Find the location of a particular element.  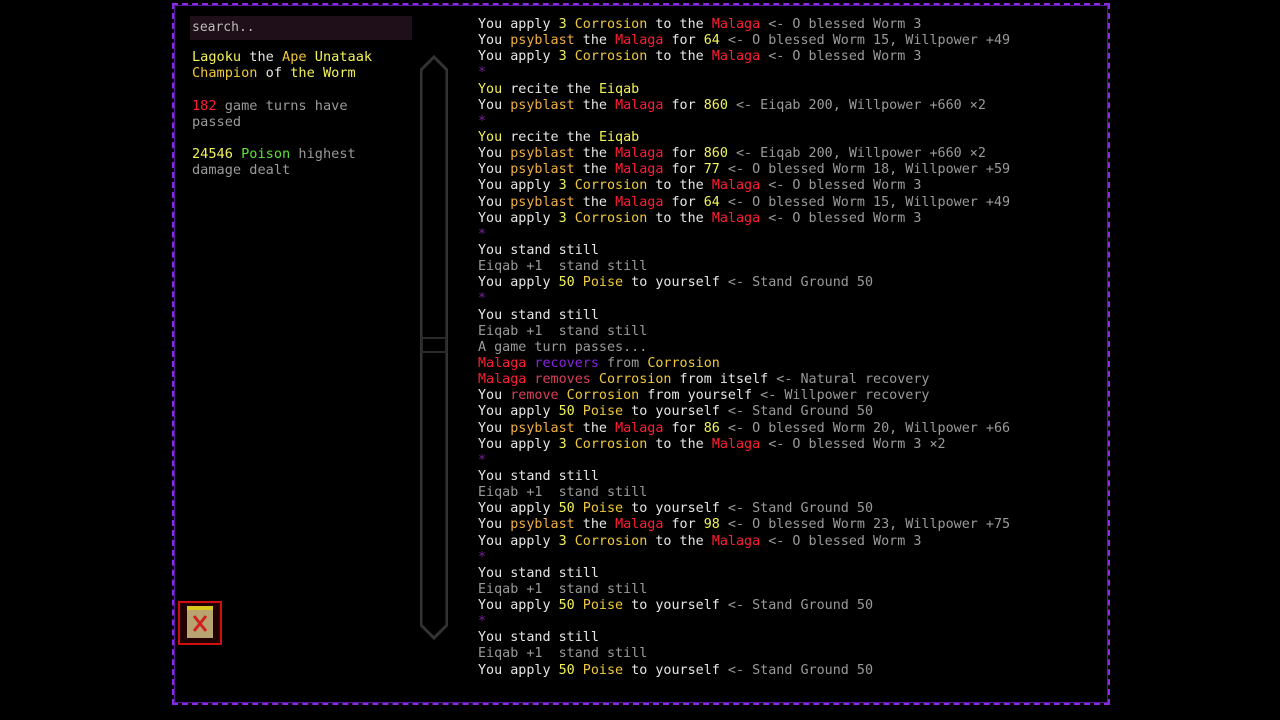

text-segment: 64 is located at coordinates (711, 41).